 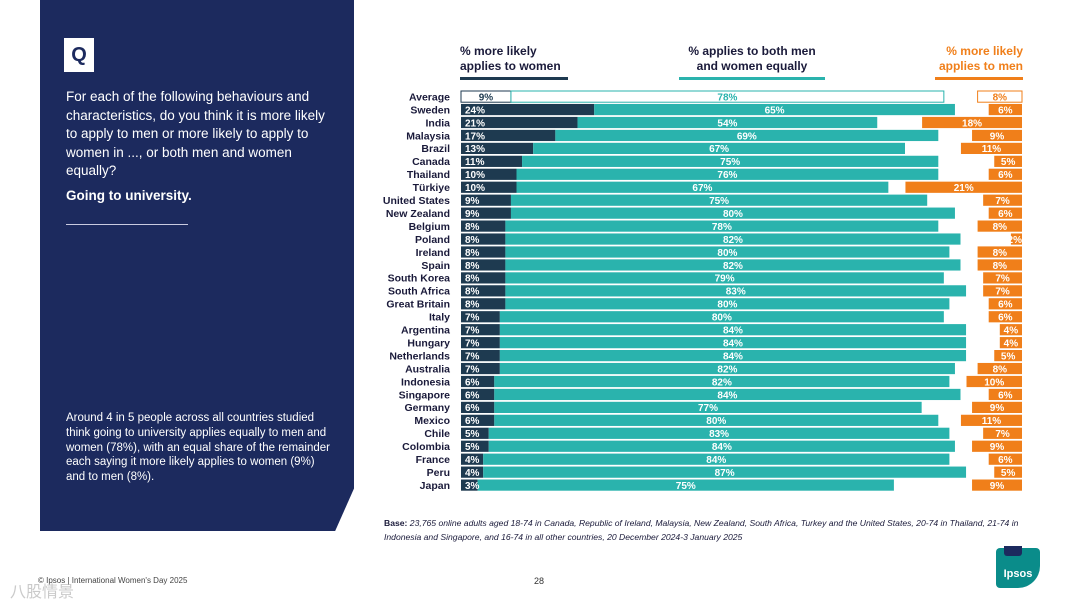 What do you see at coordinates (472, 460) in the screenshot?
I see `value-label-women: 4%` at bounding box center [472, 460].